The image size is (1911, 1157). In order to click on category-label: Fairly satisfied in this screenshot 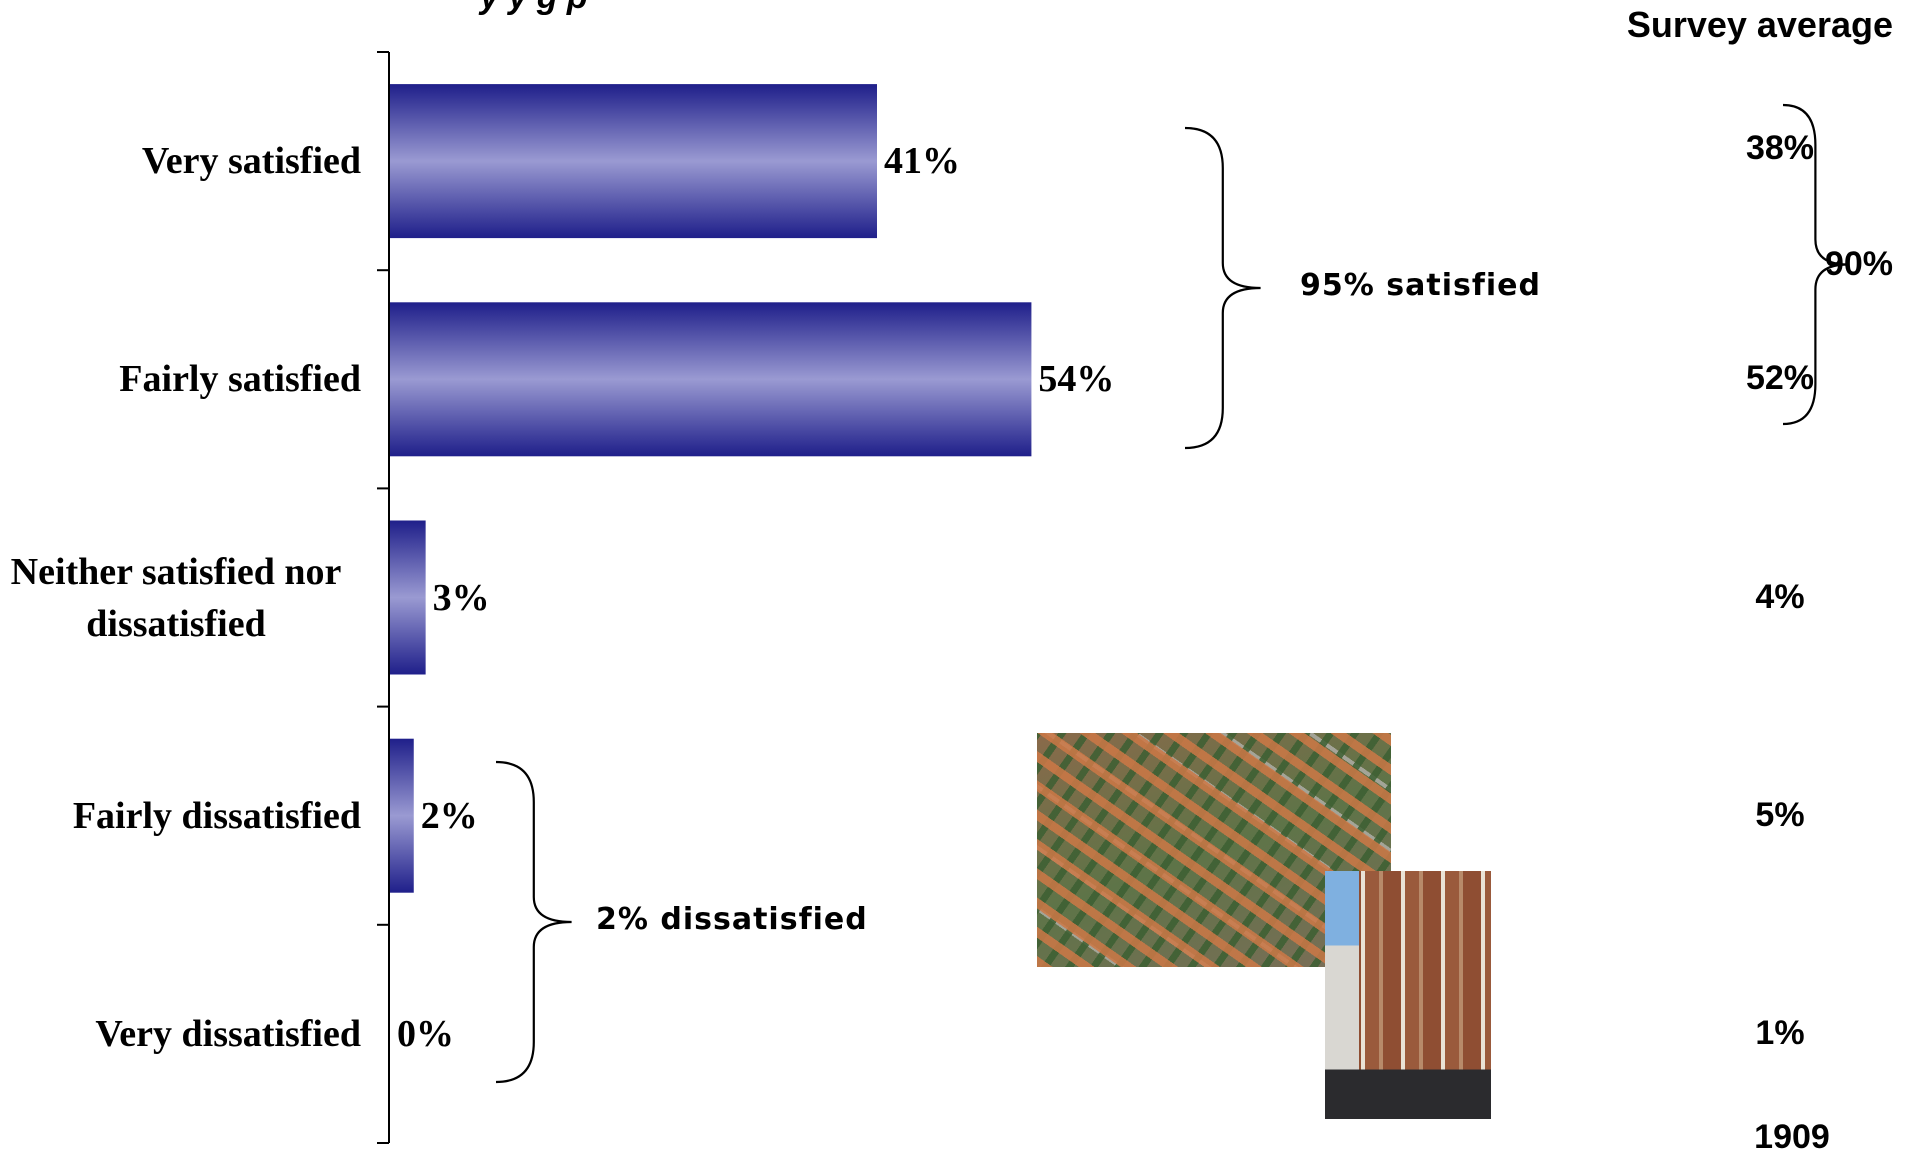, I will do `click(240, 379)`.